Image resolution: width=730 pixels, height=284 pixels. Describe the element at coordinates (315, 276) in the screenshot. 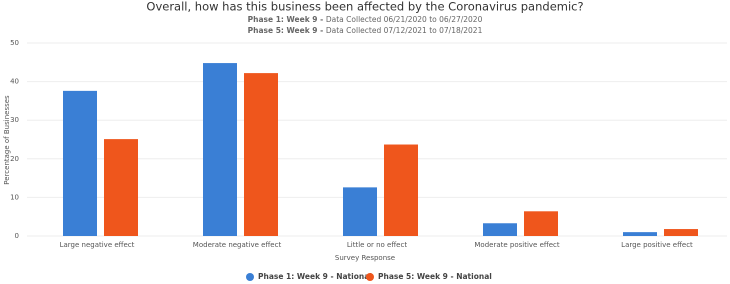

I see `legend-label: Phase 1: Week 9 - National` at that location.